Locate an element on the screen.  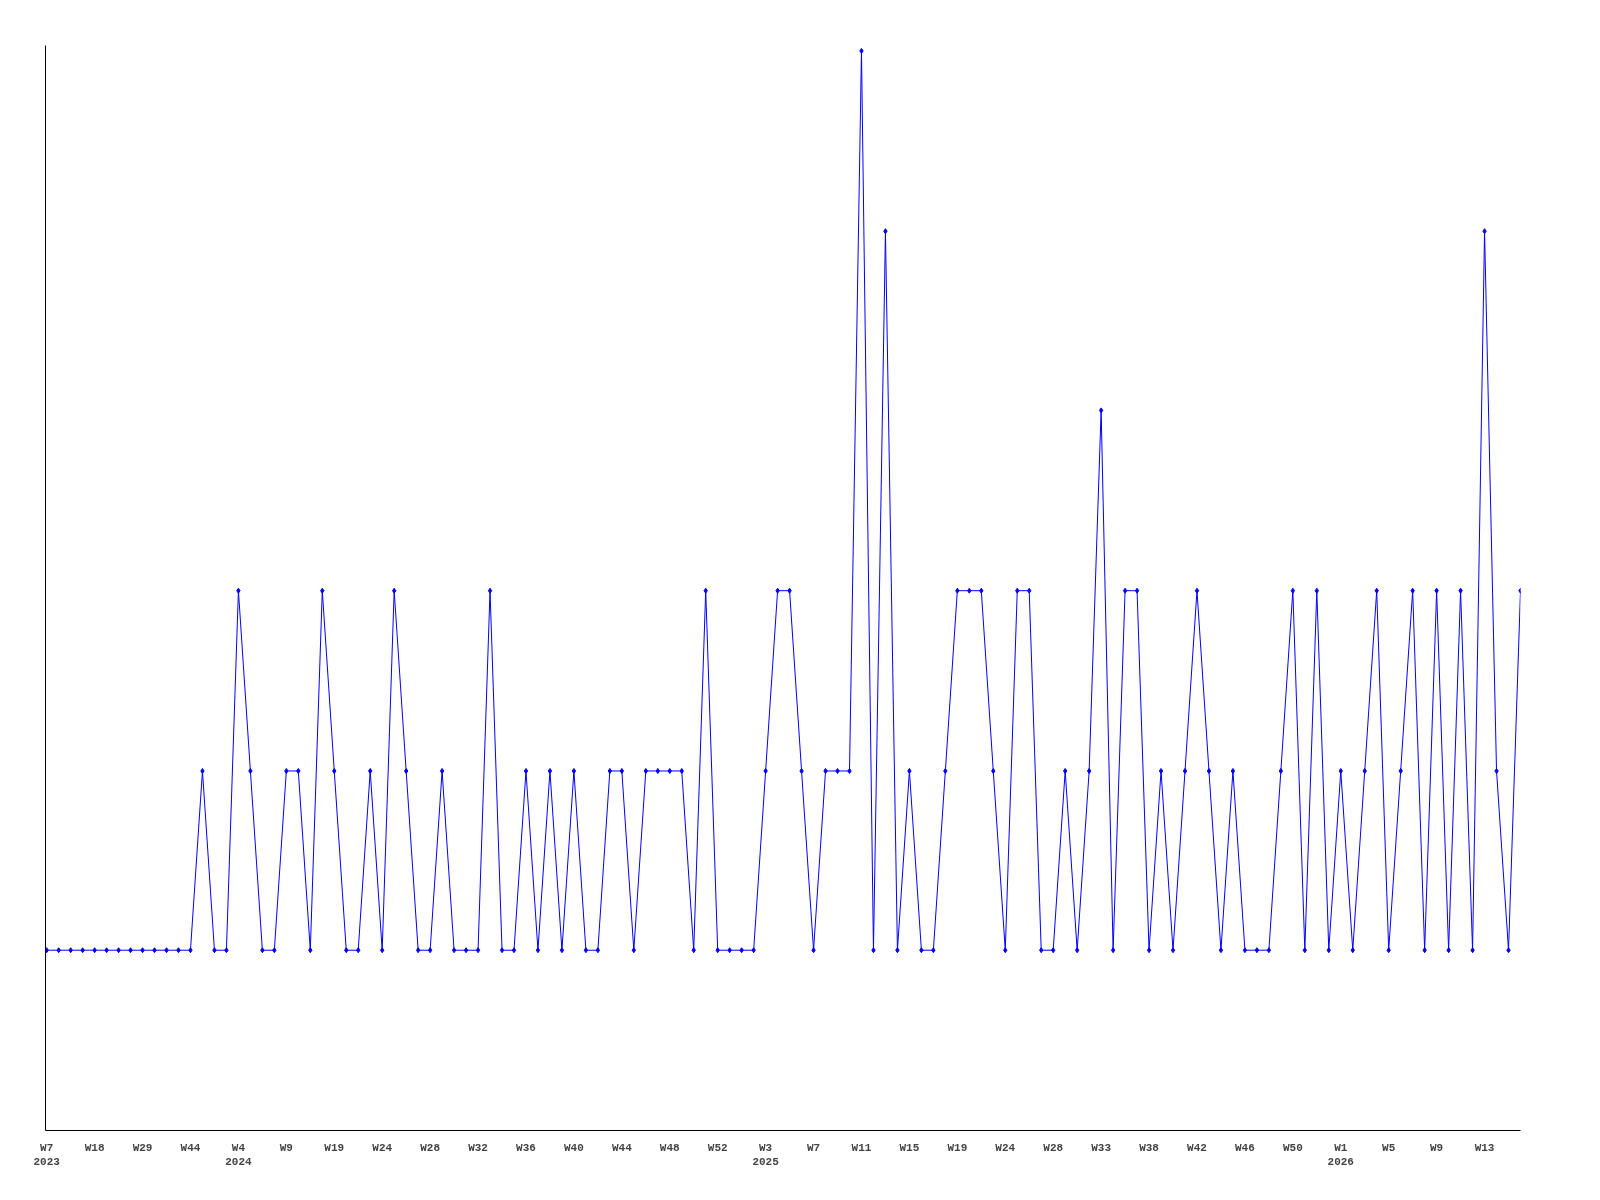
x-tick-label: W42 is located at coordinates (1197, 1147).